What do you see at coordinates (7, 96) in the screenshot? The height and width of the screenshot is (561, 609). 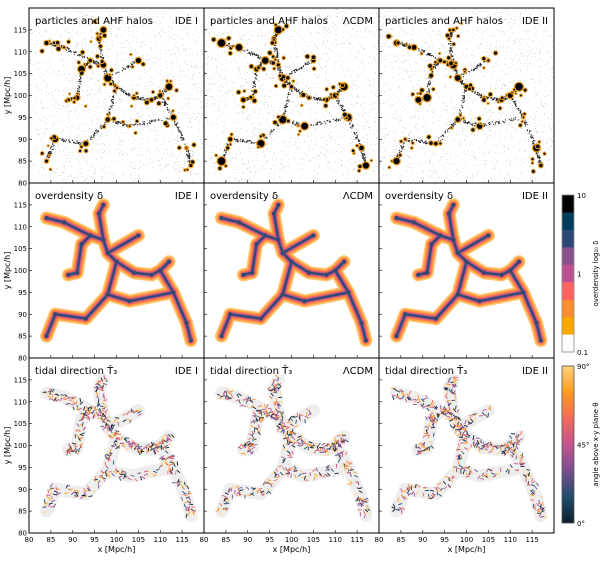 I see `y-axis-label: y [Mpc/h]` at bounding box center [7, 96].